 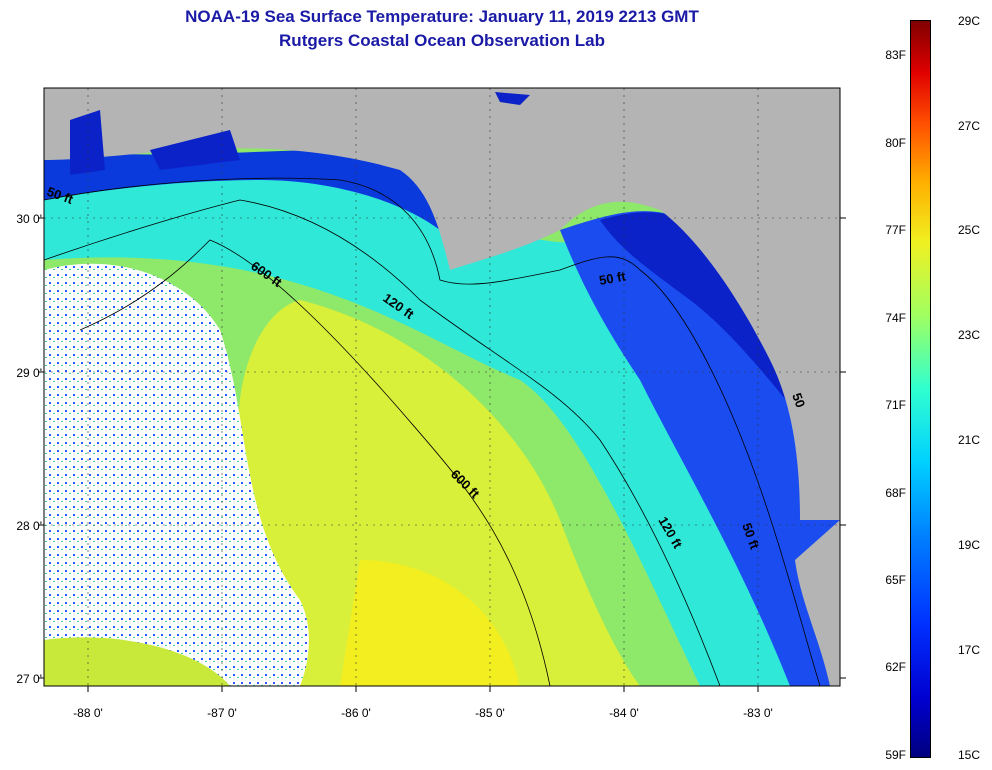 What do you see at coordinates (88, 713) in the screenshot?
I see `lon-tick: -88 0'` at bounding box center [88, 713].